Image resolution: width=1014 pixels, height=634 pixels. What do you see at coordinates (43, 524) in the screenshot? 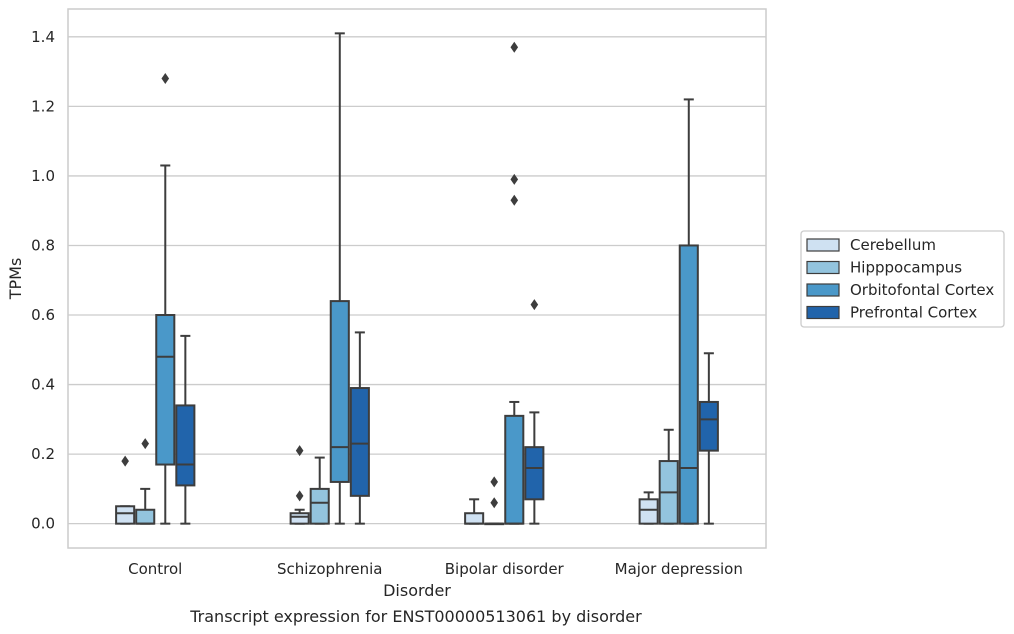
I see `y-tick-label: 0.0` at bounding box center [43, 524].